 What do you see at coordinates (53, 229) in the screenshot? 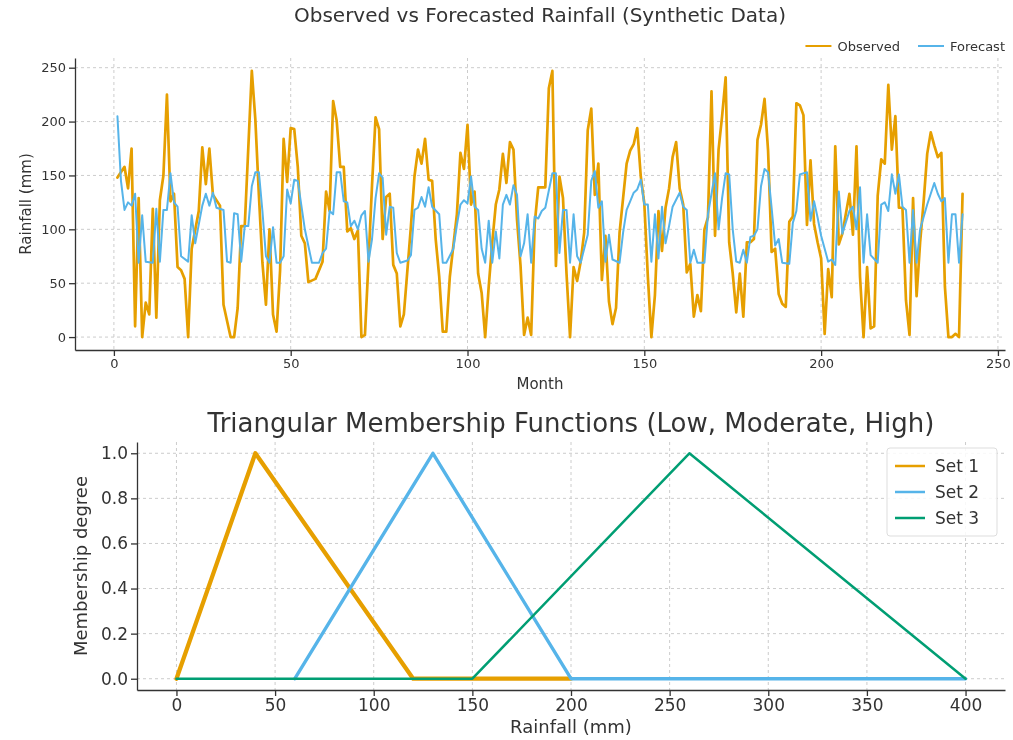
I see `y-tick-label: 100` at bounding box center [53, 229].